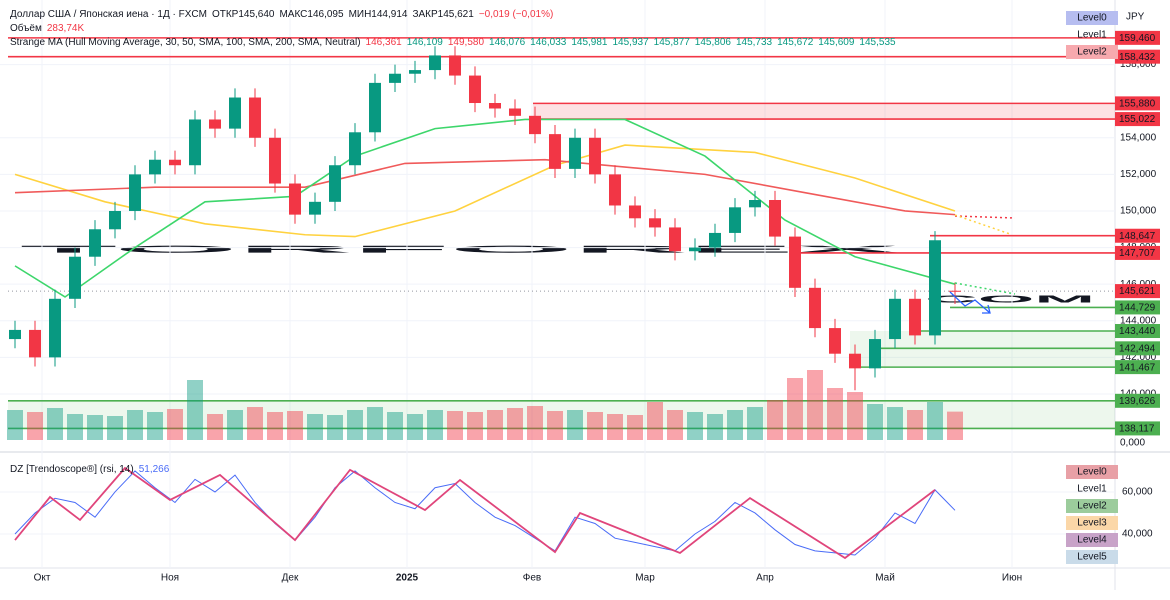 This screenshot has height=600, width=1170. Describe the element at coordinates (311, 14) in the screenshot. I see `ohlc: МАКС146,095` at that location.